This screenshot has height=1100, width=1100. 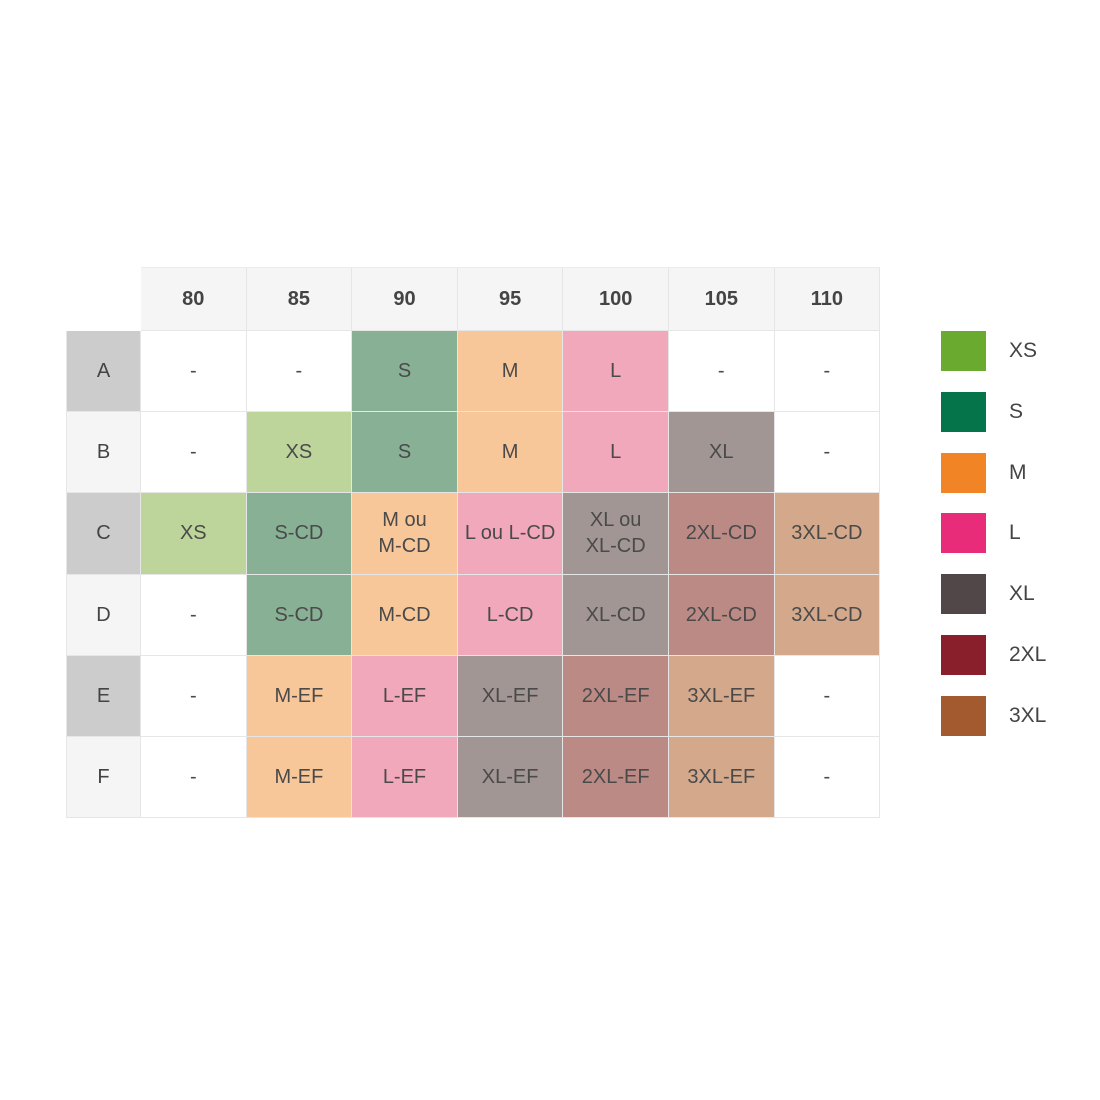 What do you see at coordinates (103, 372) in the screenshot?
I see `row-header-cup-A: A` at bounding box center [103, 372].